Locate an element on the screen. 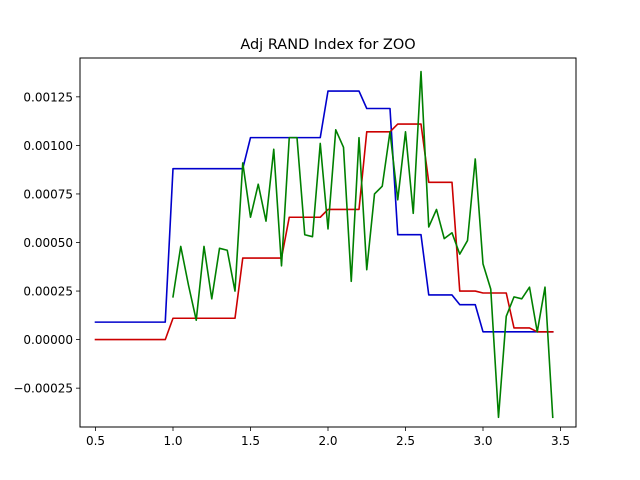 The width and height of the screenshot is (640, 480). y-tick-label: 0.00100 is located at coordinates (48, 146).